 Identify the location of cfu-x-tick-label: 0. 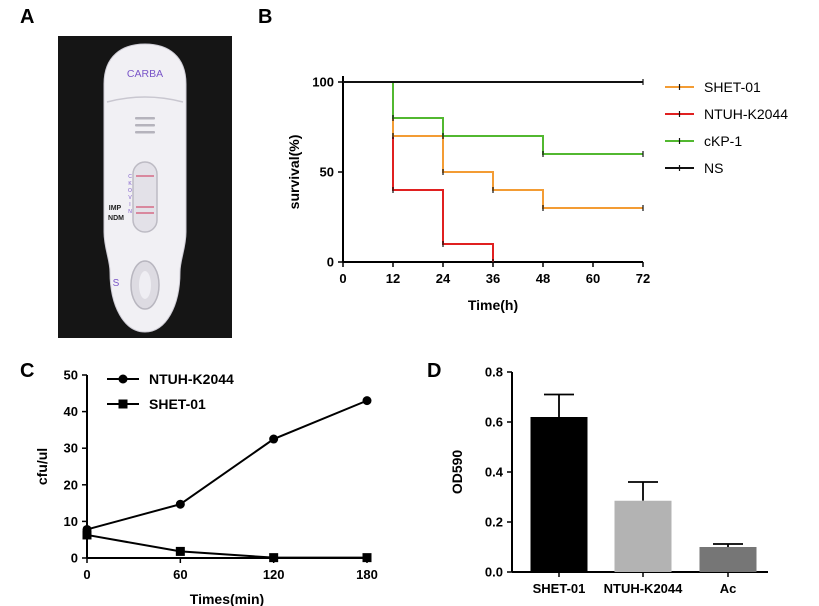
(86, 574).